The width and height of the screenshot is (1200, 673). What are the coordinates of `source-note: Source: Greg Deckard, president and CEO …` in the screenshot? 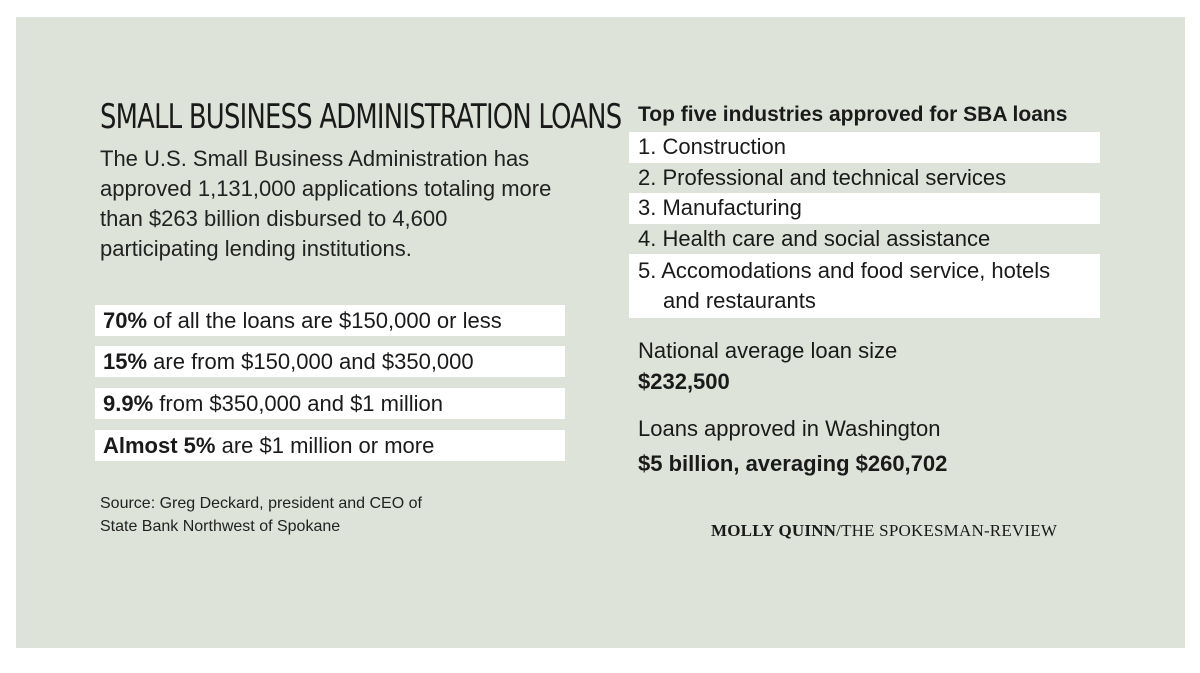 It's located at (310, 515).